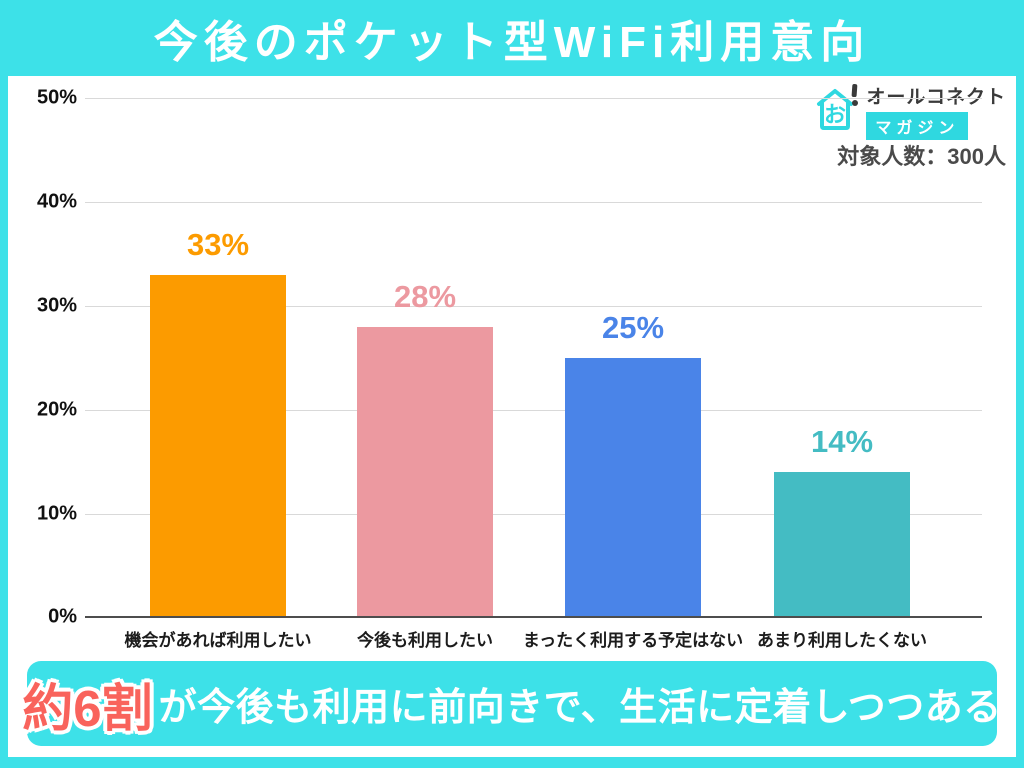 This screenshot has height=768, width=1024. Describe the element at coordinates (917, 126) in the screenshot. I see `logo-sub-badge: マガジン` at that location.